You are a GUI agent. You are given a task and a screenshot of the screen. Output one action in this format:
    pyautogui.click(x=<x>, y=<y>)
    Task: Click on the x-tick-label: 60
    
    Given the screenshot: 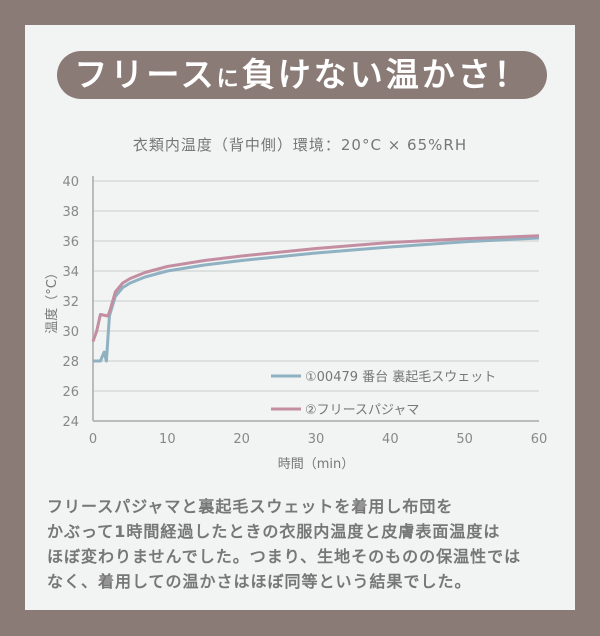 What is the action you would take?
    pyautogui.click(x=539, y=439)
    